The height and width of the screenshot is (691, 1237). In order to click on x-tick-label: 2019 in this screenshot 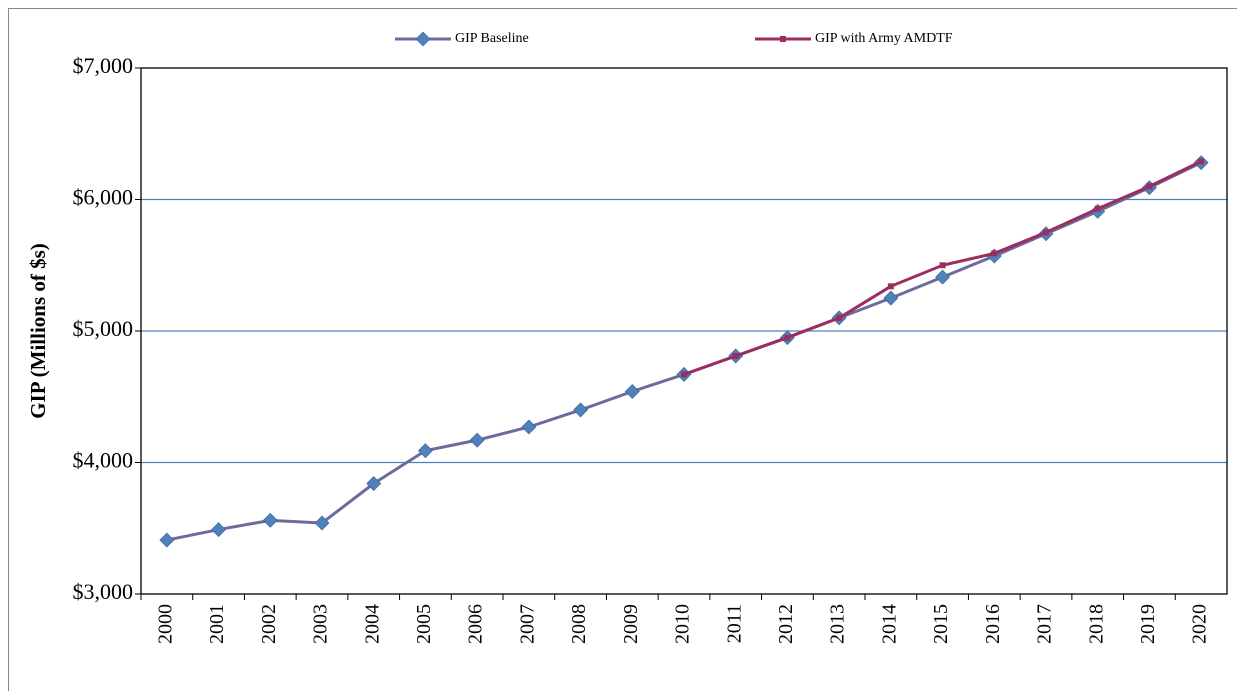, I will do `click(1148, 624)`.